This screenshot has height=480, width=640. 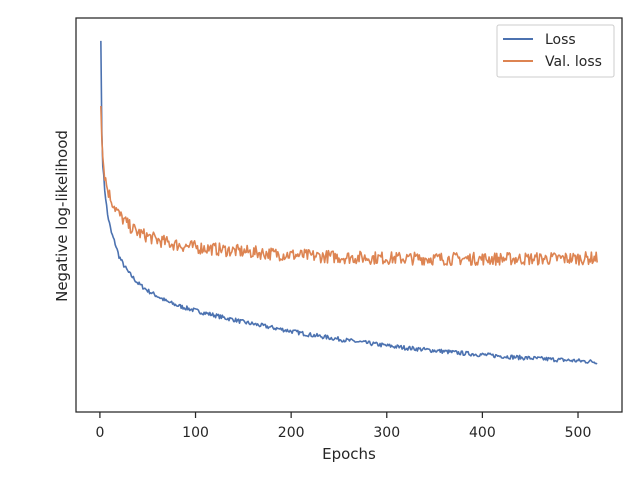 I want to click on x-axis-label: Epochs, so click(x=349, y=454).